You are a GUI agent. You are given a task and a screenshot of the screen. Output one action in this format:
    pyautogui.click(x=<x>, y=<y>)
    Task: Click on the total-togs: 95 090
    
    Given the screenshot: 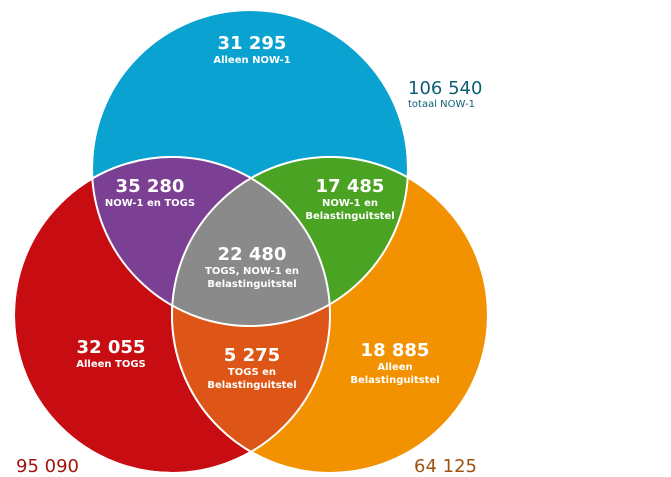 What is the action you would take?
    pyautogui.click(x=47, y=467)
    